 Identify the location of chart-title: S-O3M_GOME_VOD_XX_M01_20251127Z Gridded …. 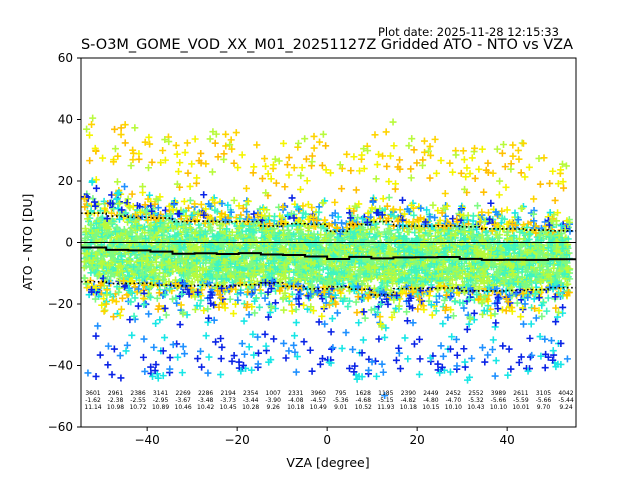
(327, 45).